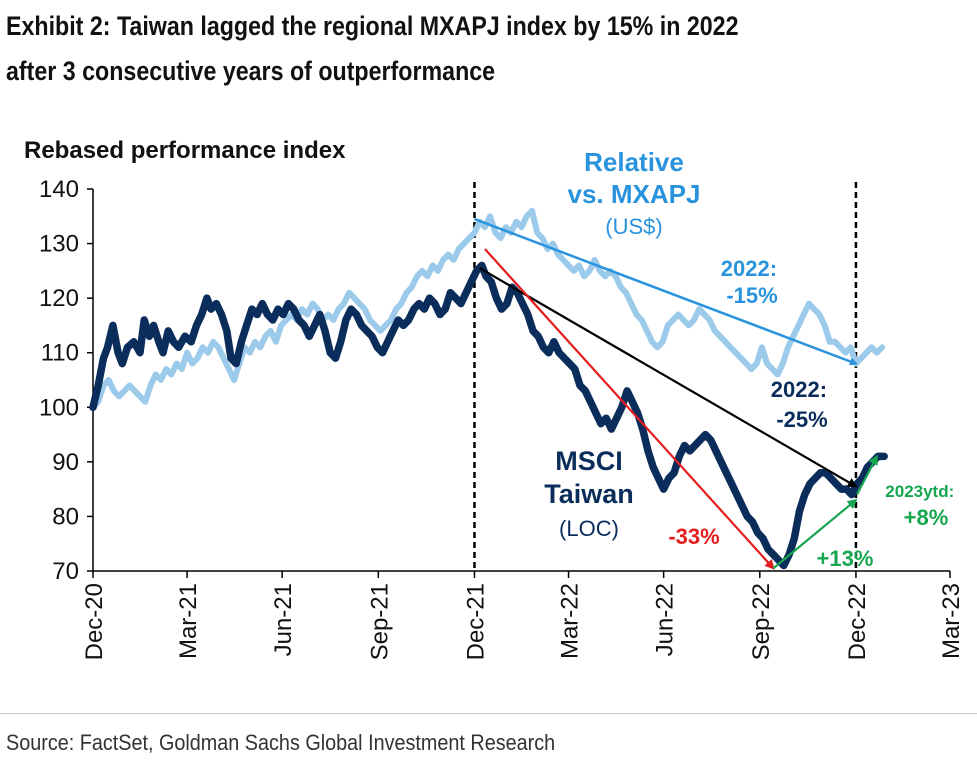  What do you see at coordinates (761, 621) in the screenshot?
I see `x-tick-label: Sep-22` at bounding box center [761, 621].